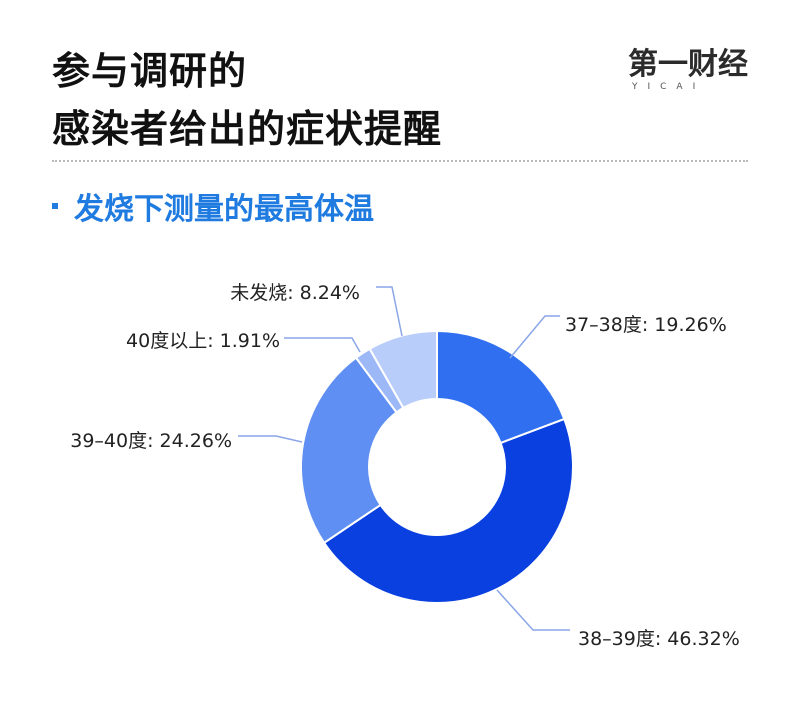 This screenshot has height=720, width=800. I want to click on chart-subtitle: 发烧下测量的最高体温, so click(224, 209).